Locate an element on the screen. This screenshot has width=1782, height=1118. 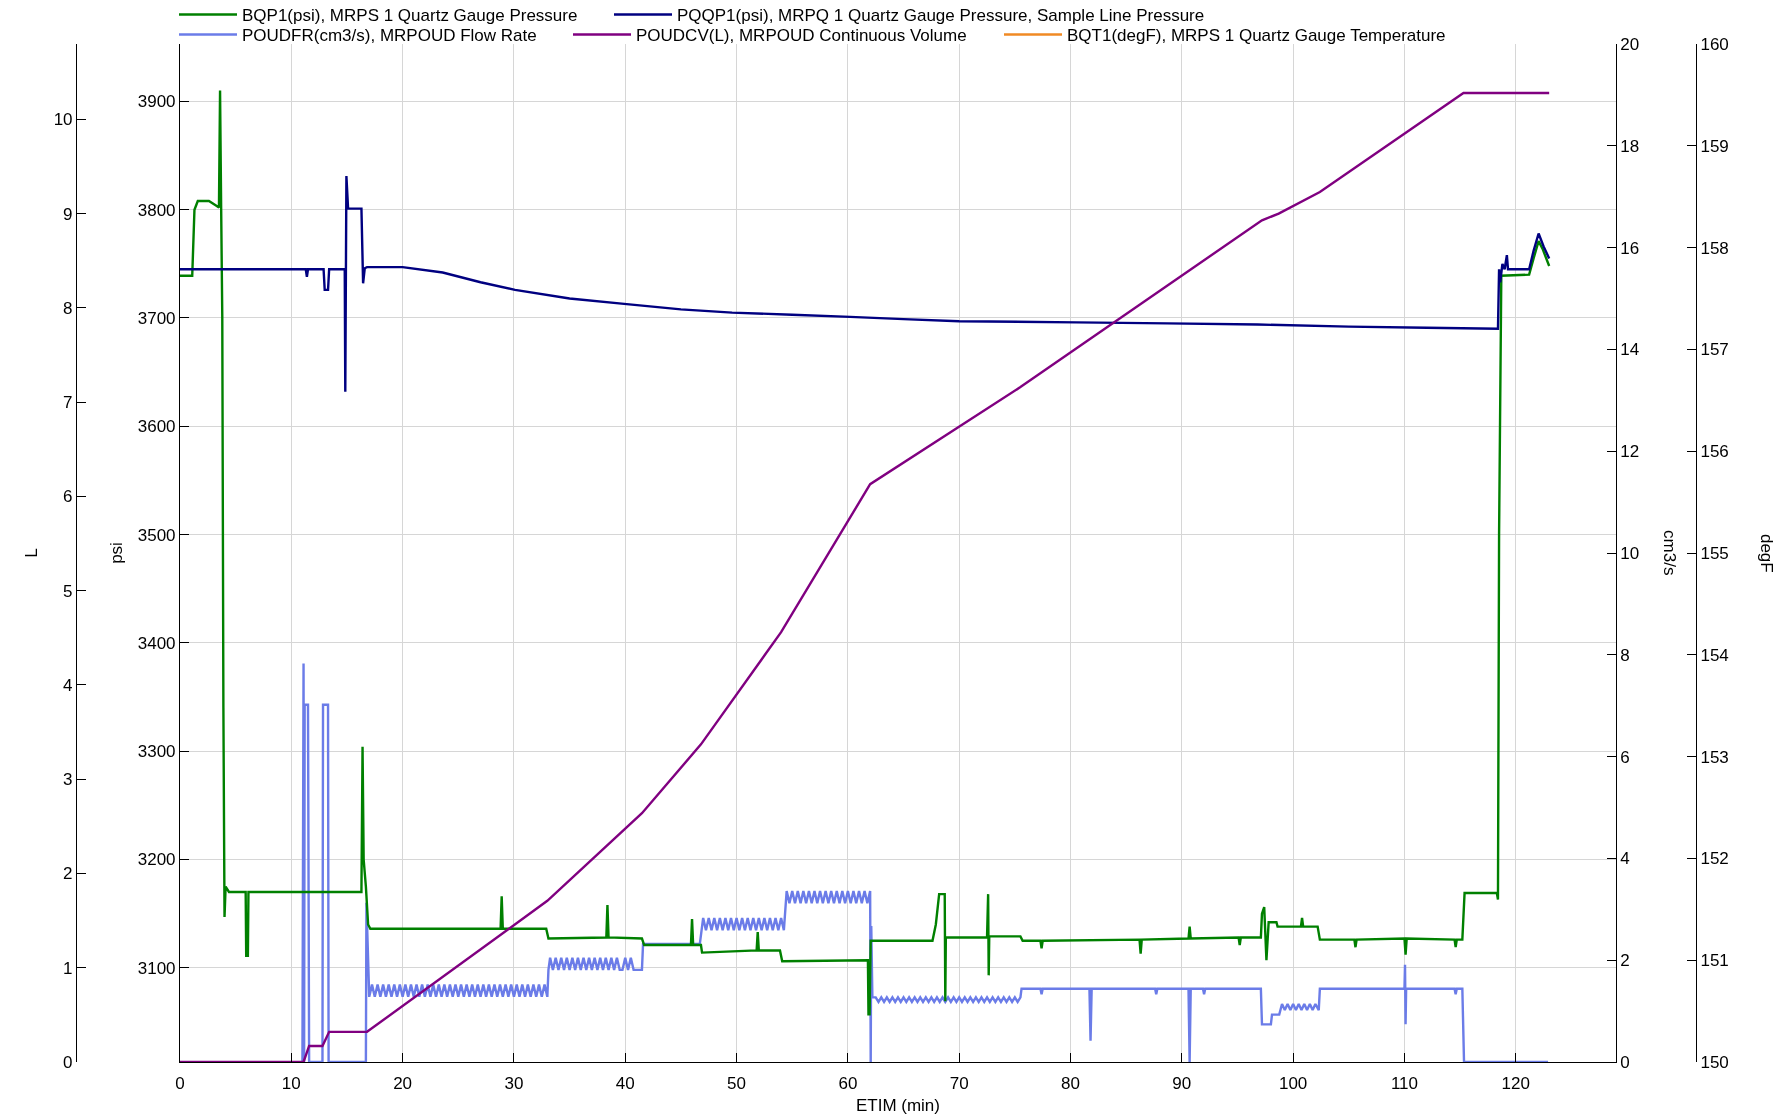
y3-tick-label: 9 is located at coordinates (68, 214).